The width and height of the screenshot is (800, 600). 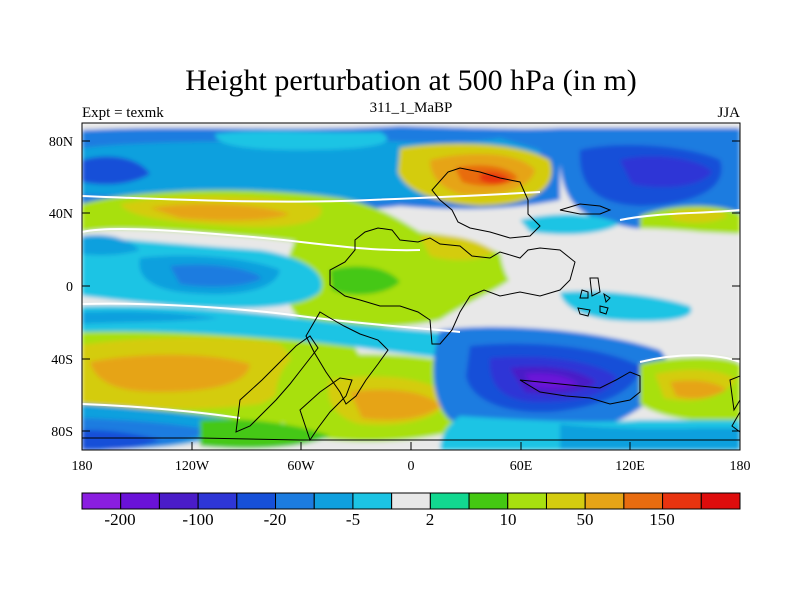 I want to click on colorbar, so click(x=411, y=501).